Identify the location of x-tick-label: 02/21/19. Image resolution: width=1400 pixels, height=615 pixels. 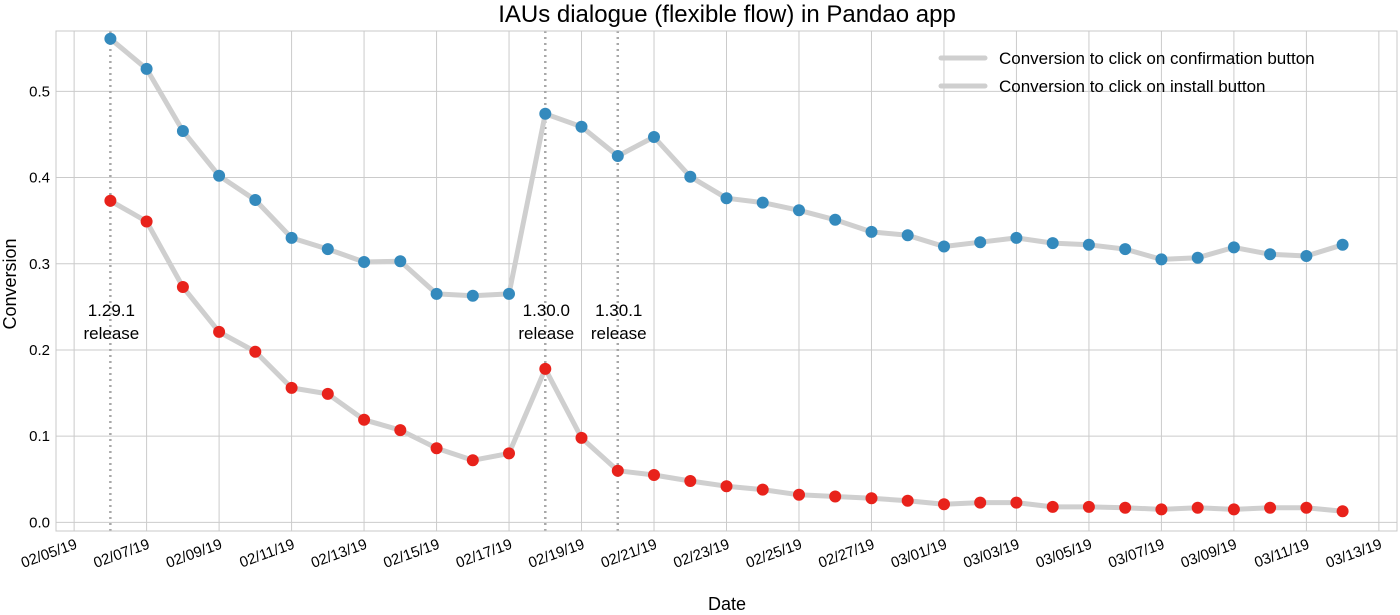
(629, 554).